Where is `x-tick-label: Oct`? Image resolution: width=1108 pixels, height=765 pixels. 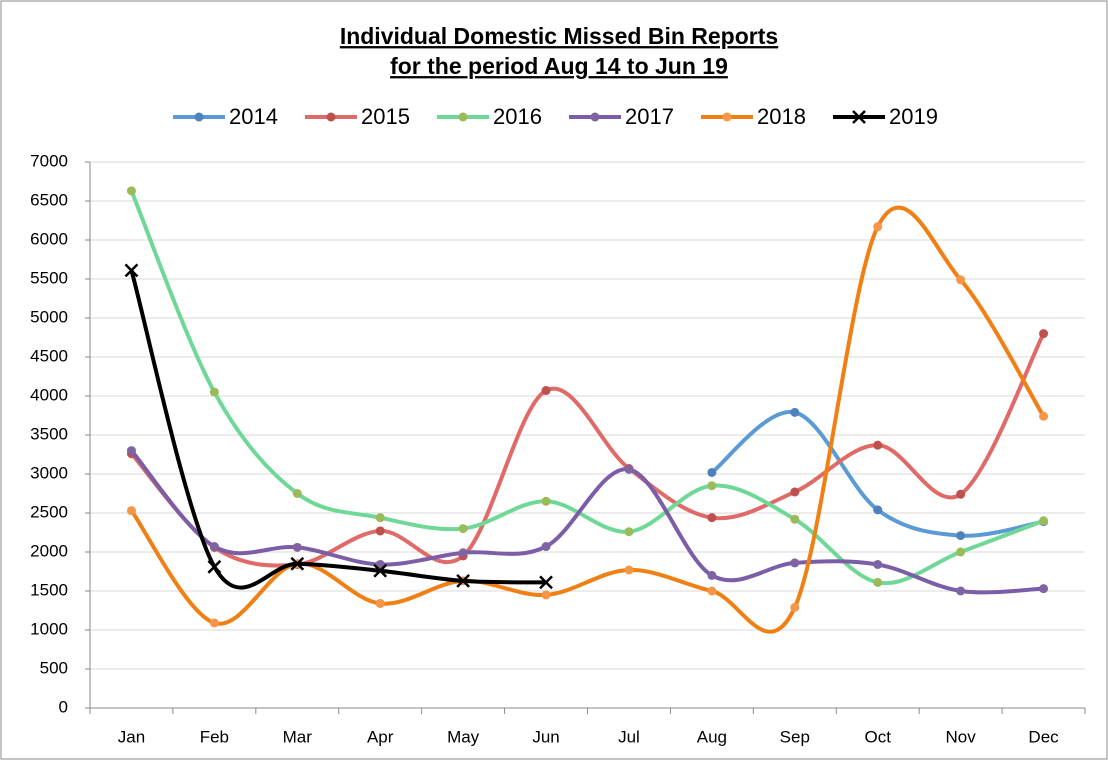 x-tick-label: Oct is located at coordinates (877, 736).